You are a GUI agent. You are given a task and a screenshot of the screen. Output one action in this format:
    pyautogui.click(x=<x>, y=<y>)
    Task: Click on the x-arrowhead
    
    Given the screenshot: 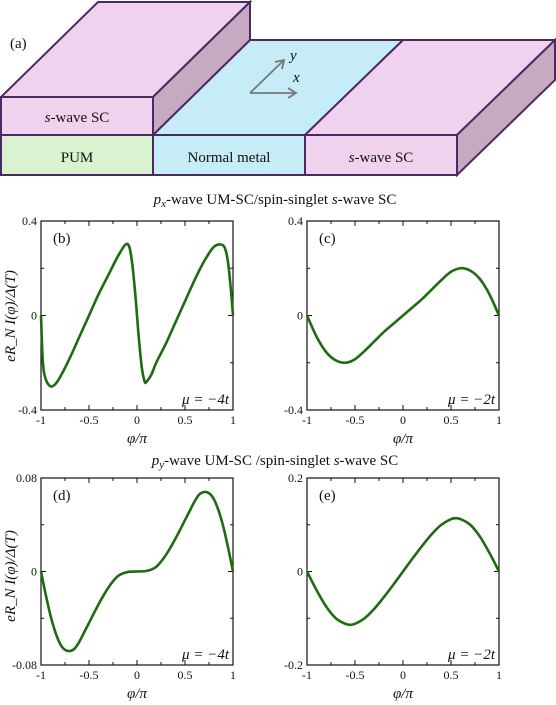 What is the action you would take?
    pyautogui.click(x=292, y=93)
    